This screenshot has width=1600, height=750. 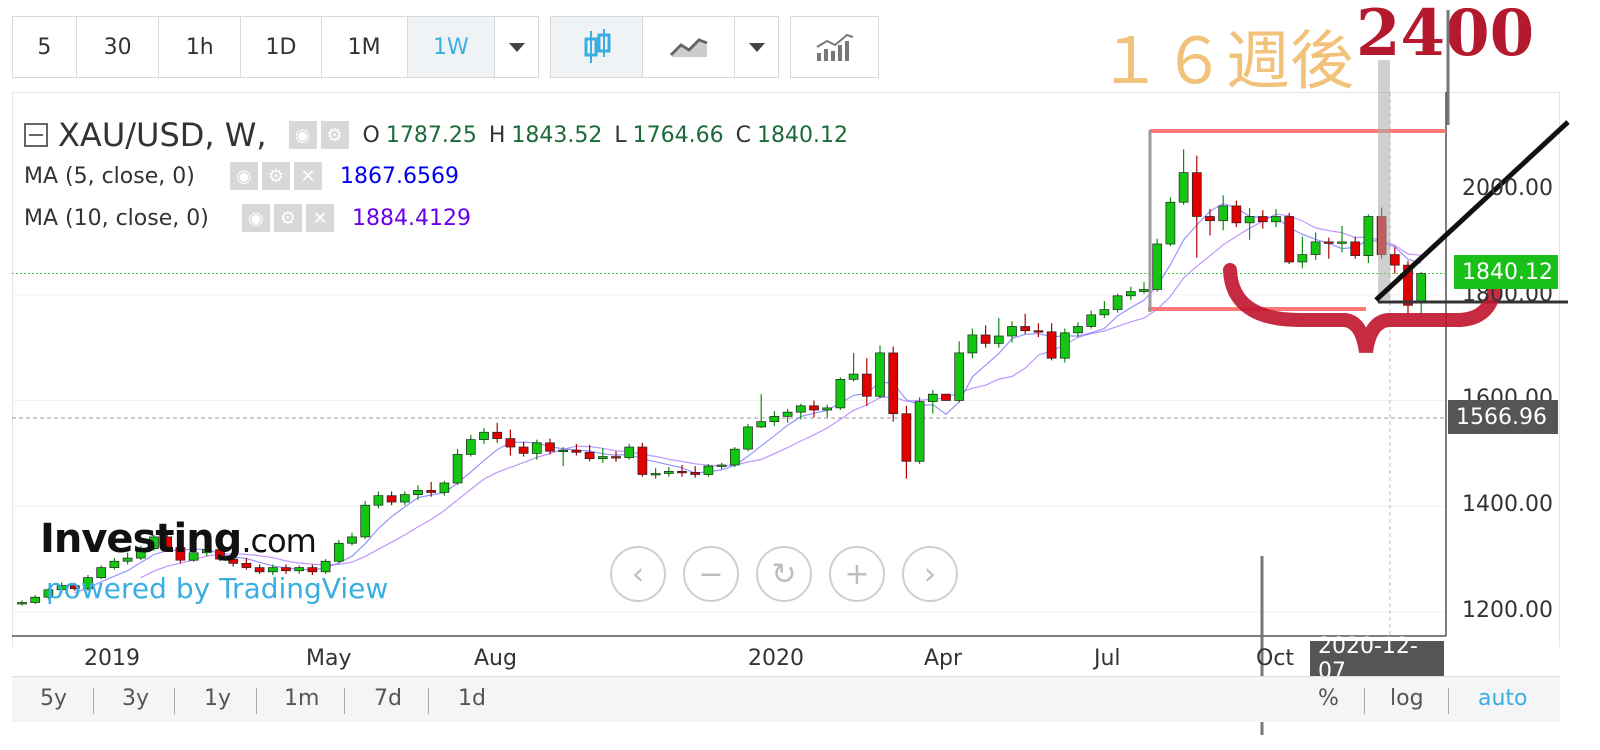 I want to click on high-value: 1843.52, so click(x=557, y=135).